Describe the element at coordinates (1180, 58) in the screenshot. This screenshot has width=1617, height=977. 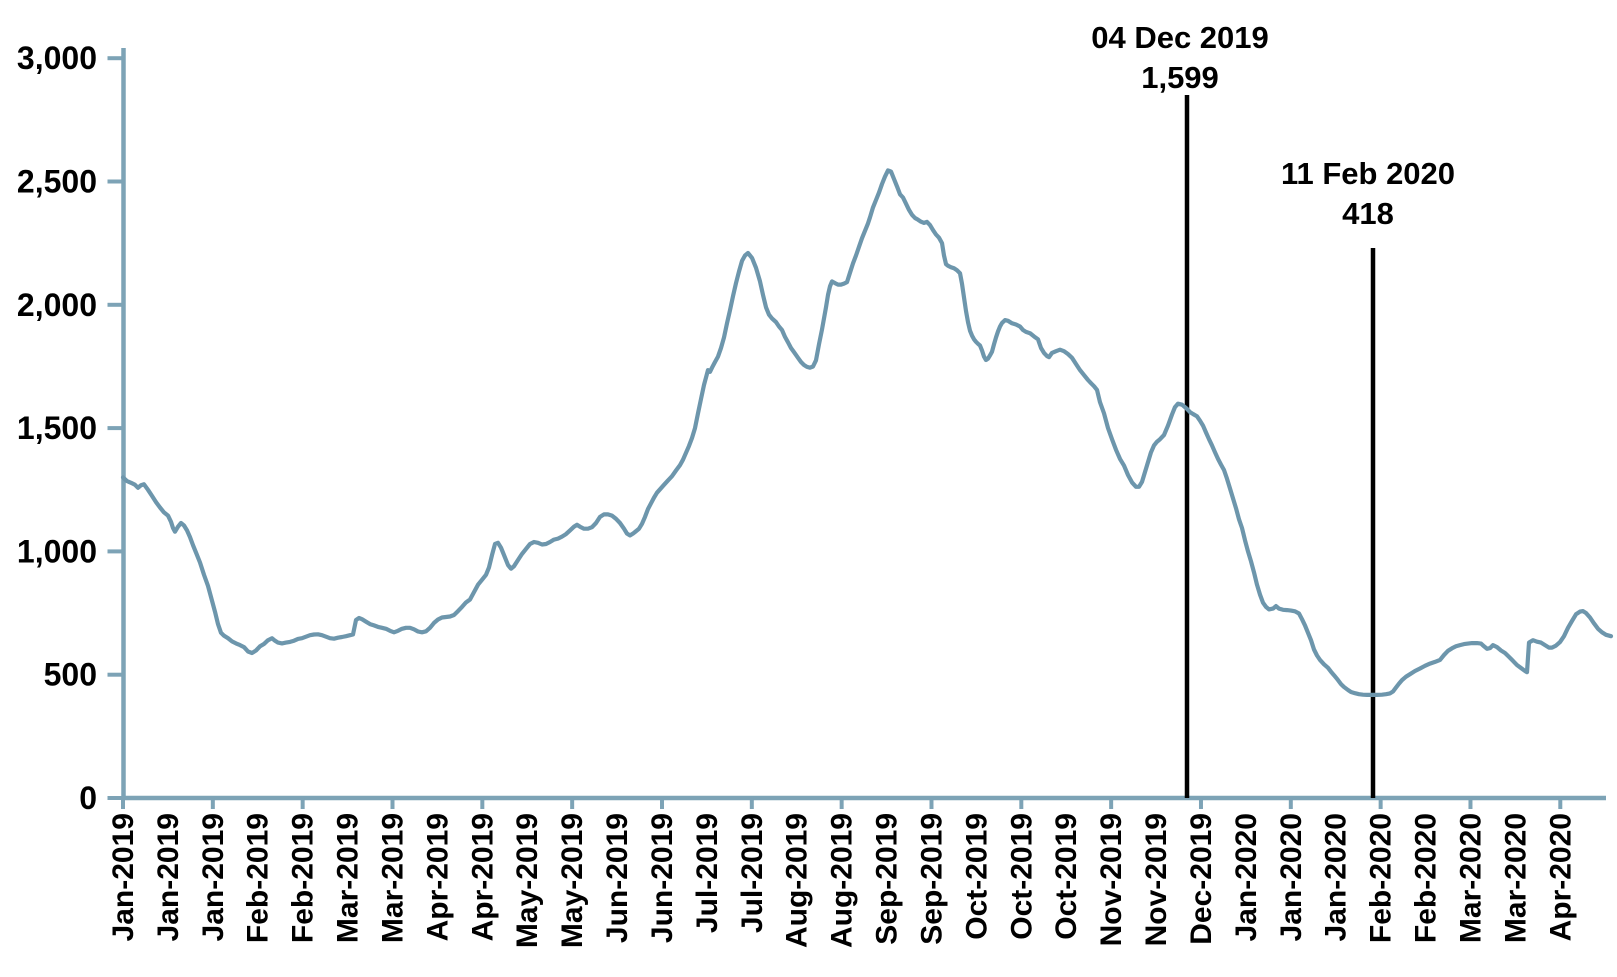
I see `annotation-dec-2019: 04 Dec 2019 1,599` at that location.